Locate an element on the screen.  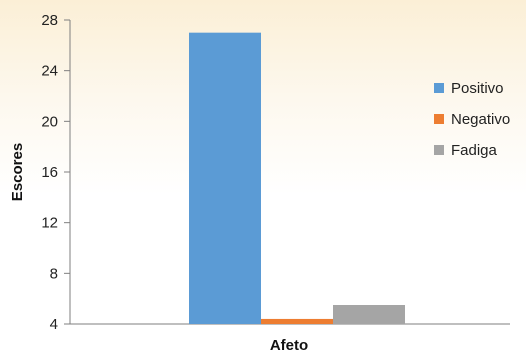
y-tick-label: 8 is located at coordinates (54, 273).